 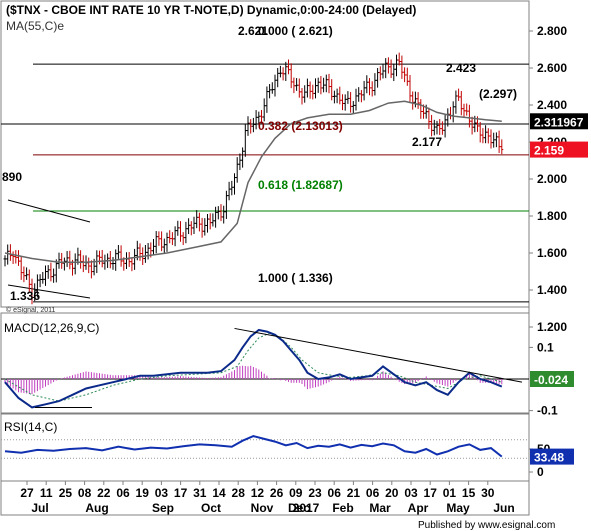 I want to click on x-axis-day-label: 31, so click(x=200, y=493).